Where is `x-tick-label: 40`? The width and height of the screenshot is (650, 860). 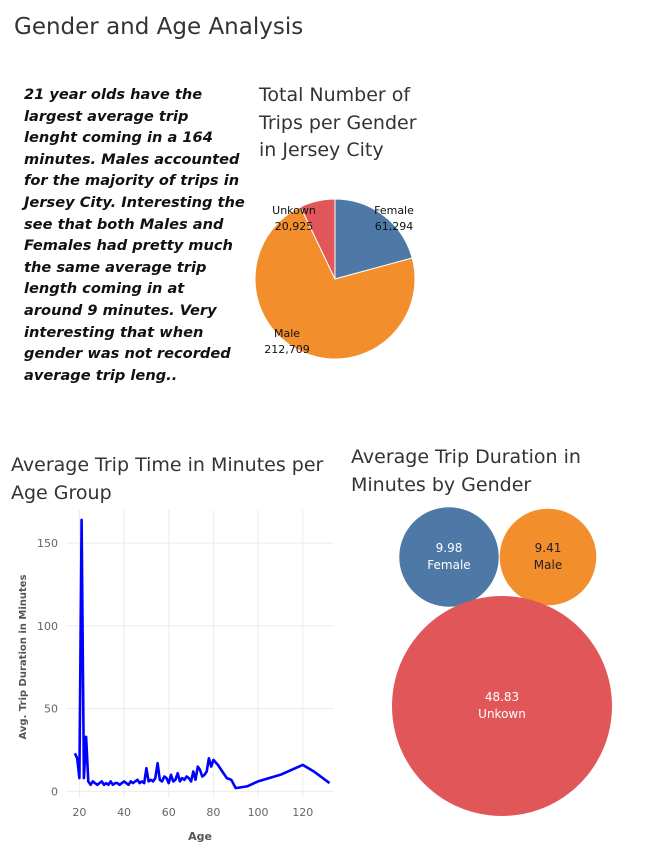 x-tick-label: 40 is located at coordinates (124, 812).